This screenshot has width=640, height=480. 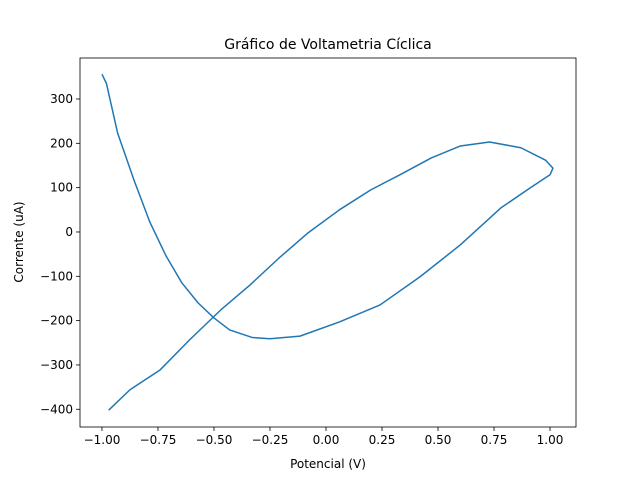 What do you see at coordinates (61, 143) in the screenshot?
I see `y-tick-label: 200` at bounding box center [61, 143].